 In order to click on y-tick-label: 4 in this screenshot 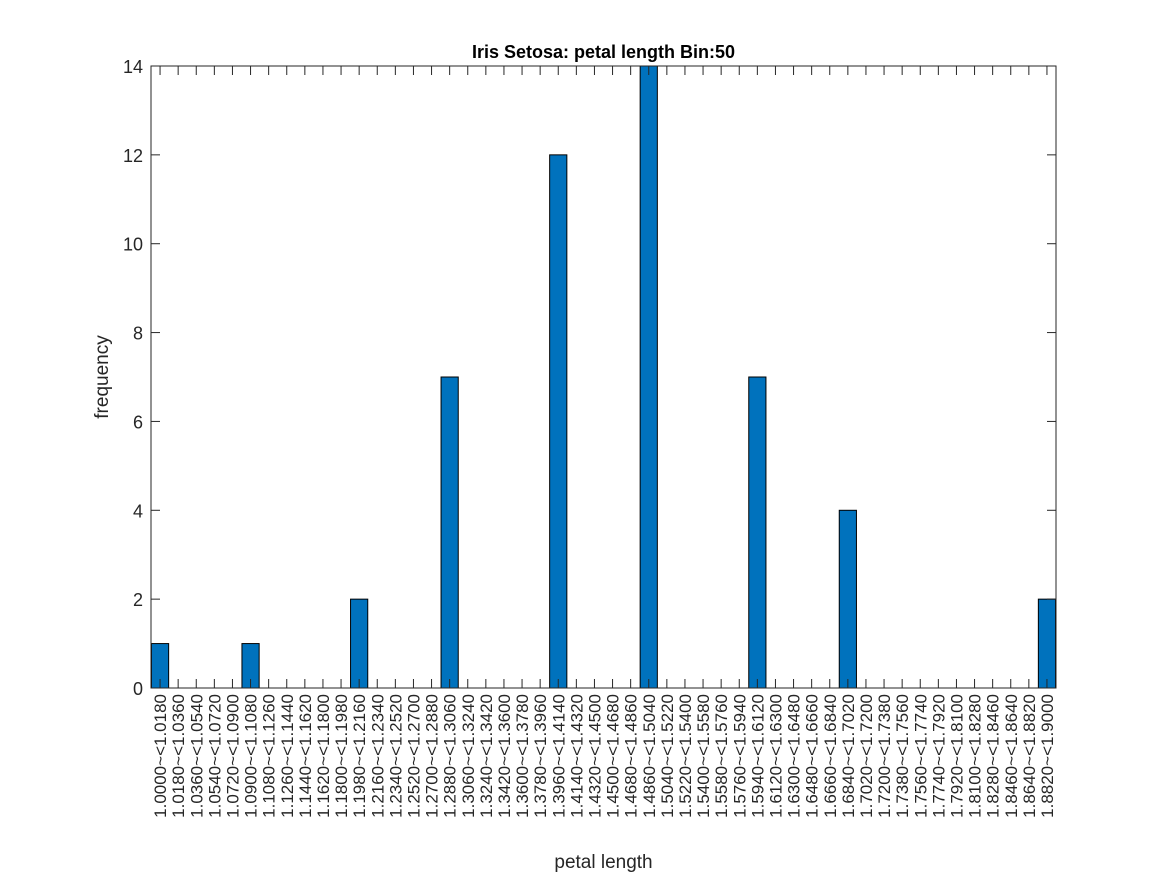, I will do `click(138, 511)`.